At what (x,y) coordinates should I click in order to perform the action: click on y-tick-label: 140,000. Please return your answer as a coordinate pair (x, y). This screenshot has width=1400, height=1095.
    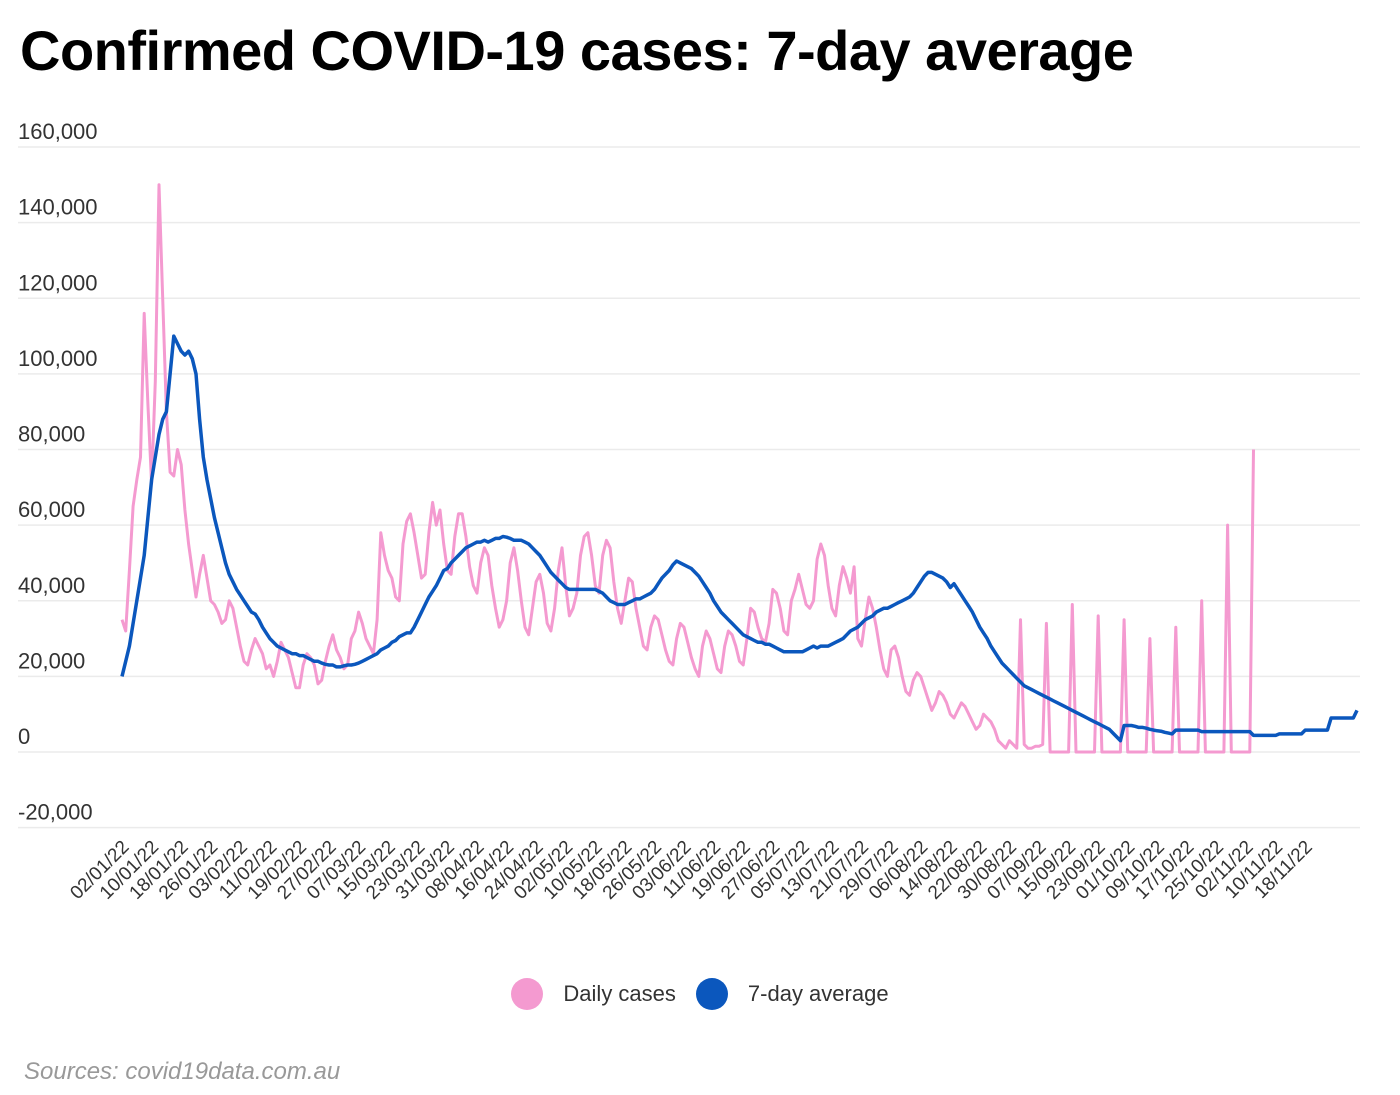
    Looking at the image, I should click on (58, 207).